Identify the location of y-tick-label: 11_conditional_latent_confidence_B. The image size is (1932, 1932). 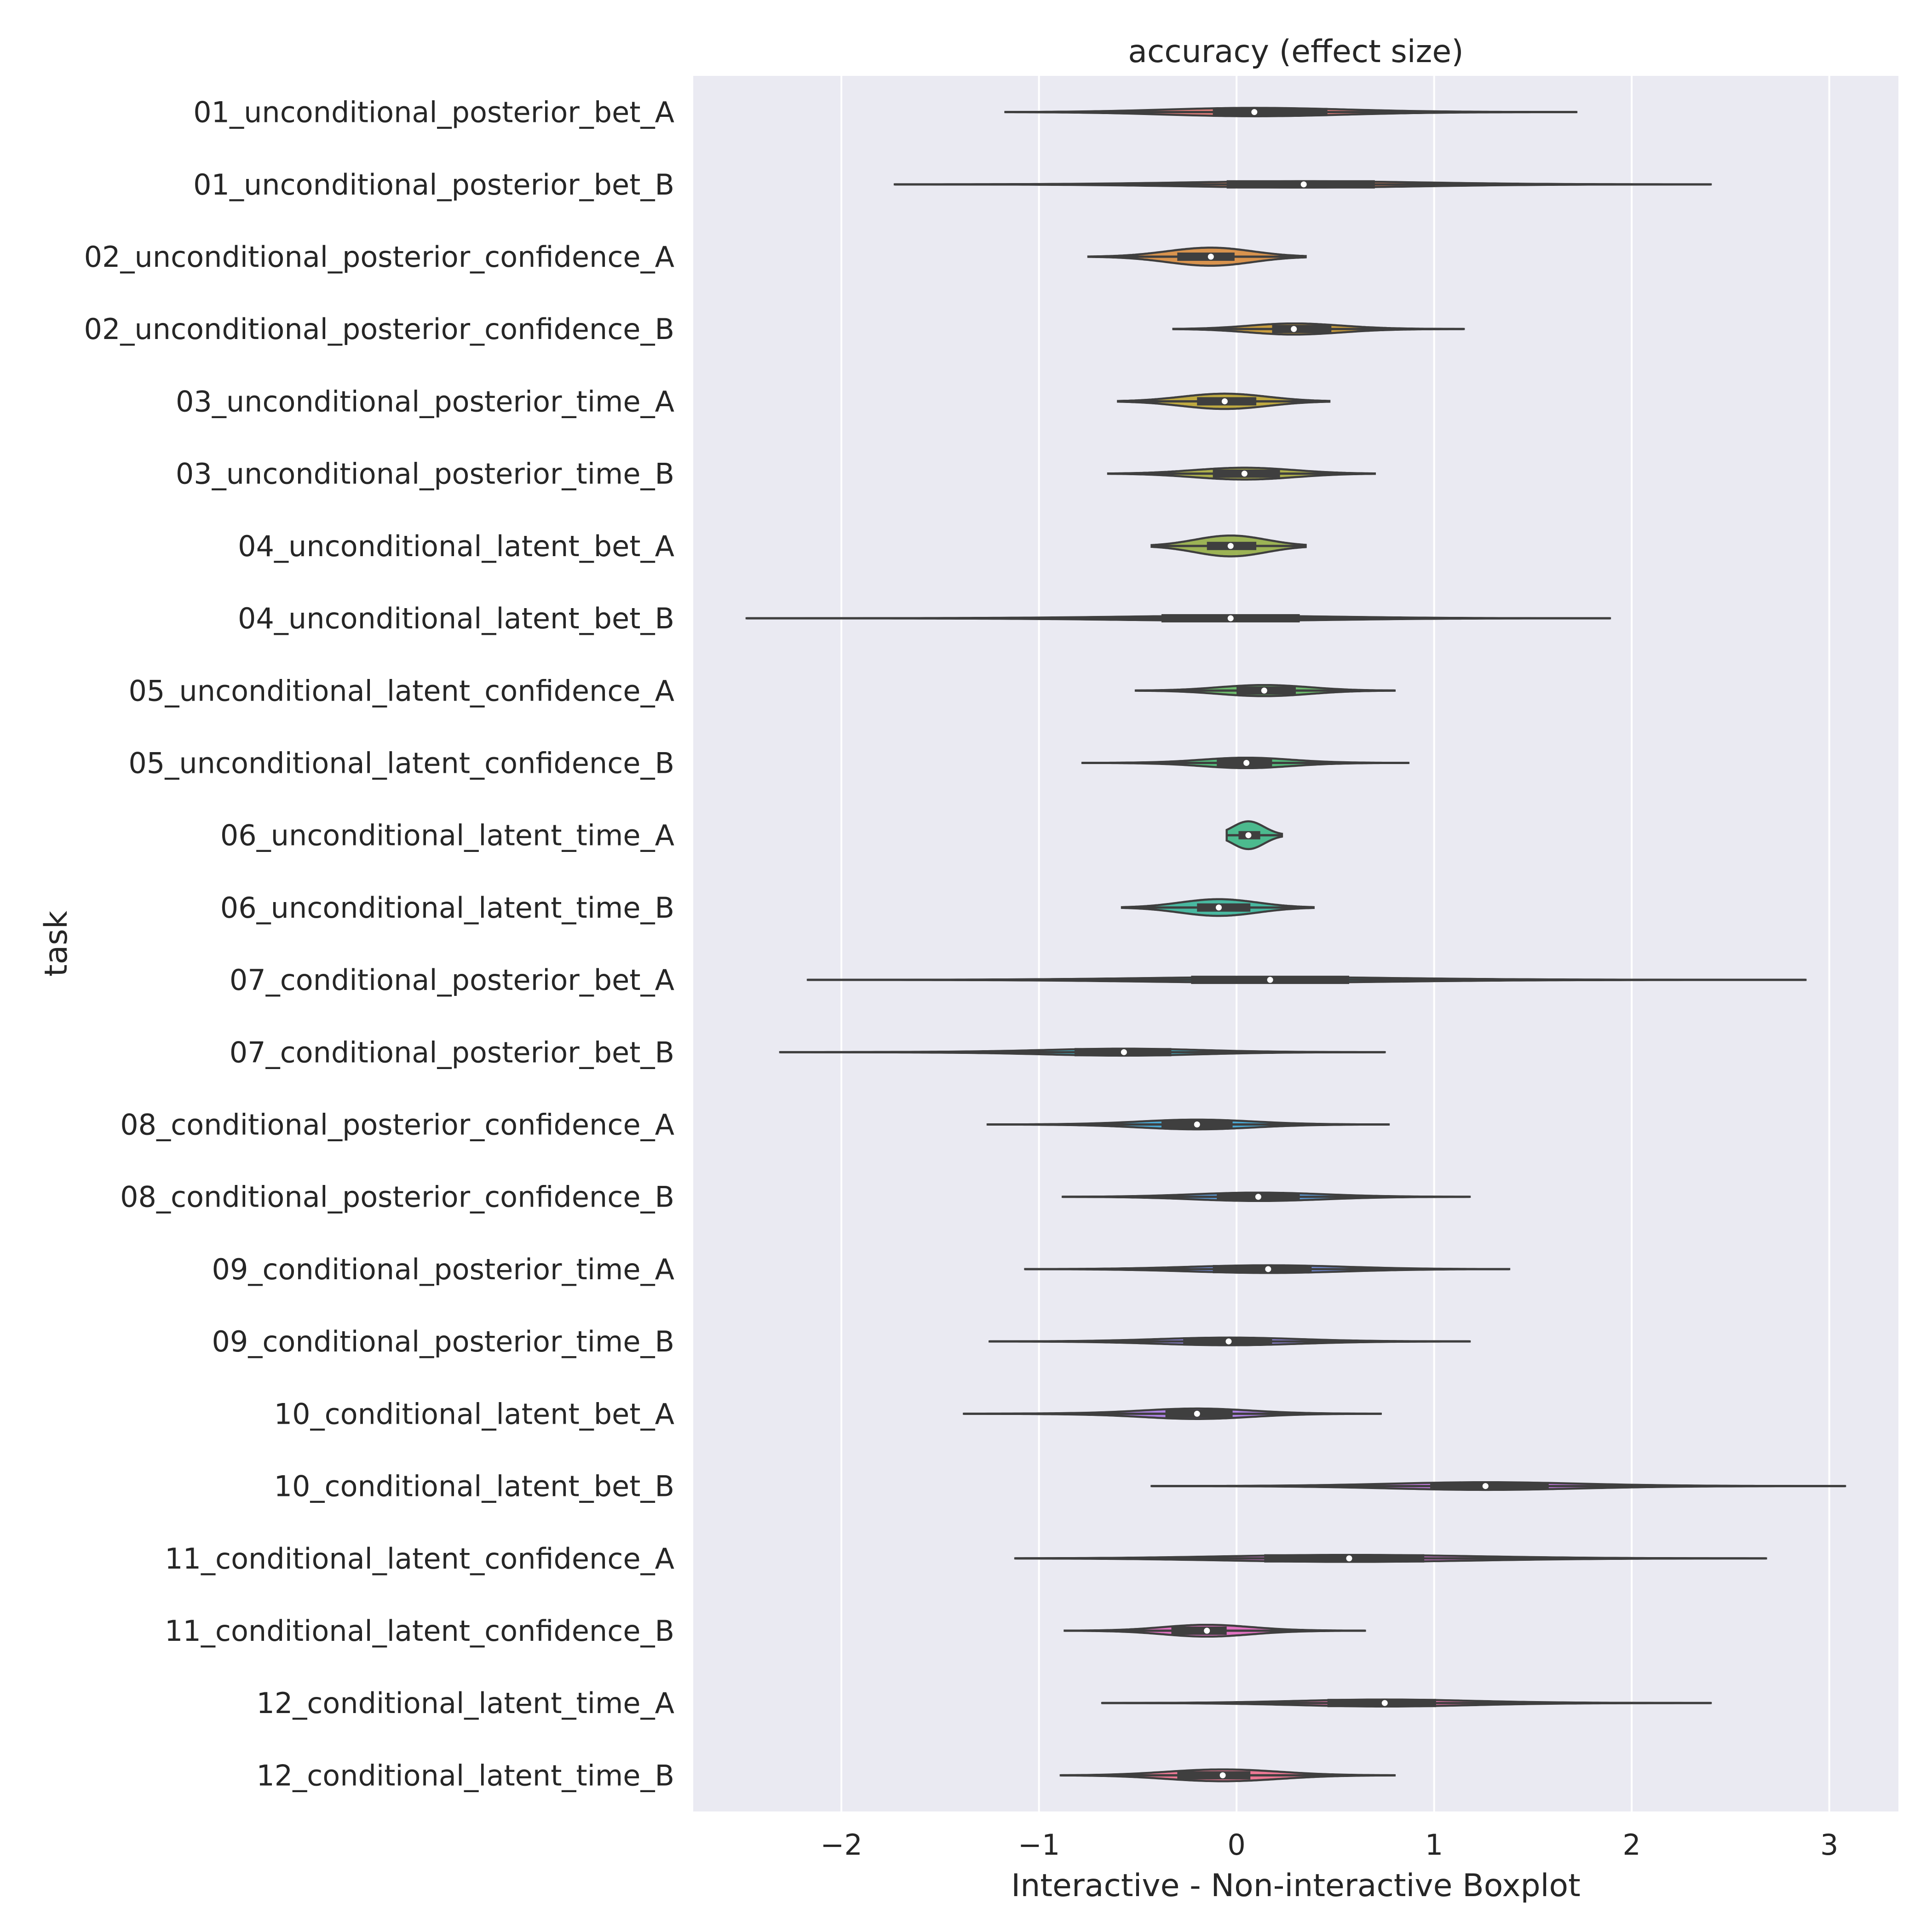
(419, 1631).